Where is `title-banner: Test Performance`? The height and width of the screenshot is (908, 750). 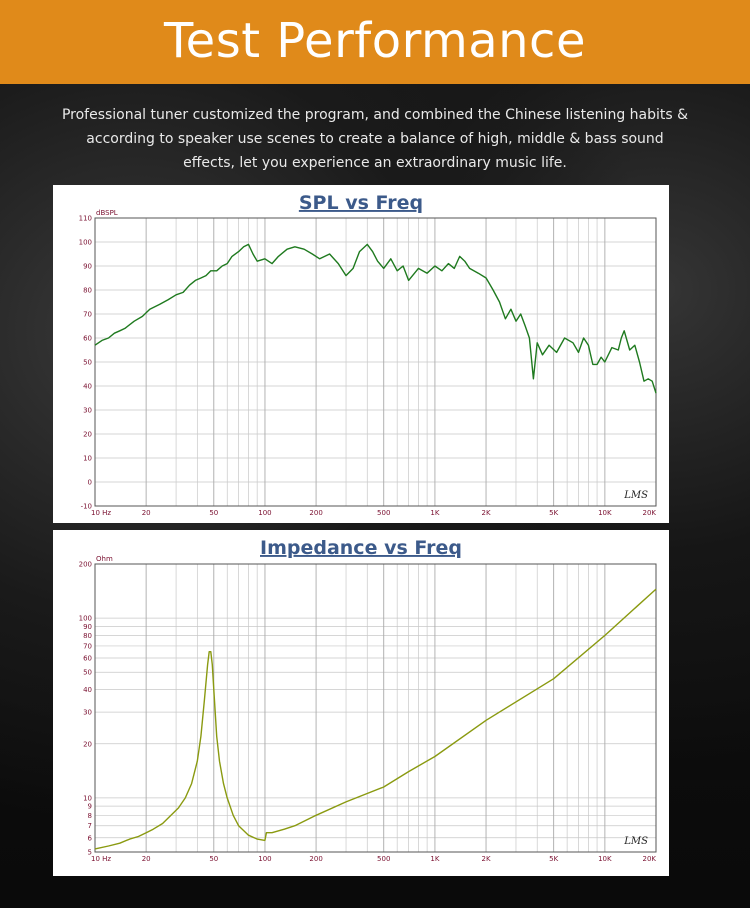
title-banner: Test Performance is located at coordinates (375, 42).